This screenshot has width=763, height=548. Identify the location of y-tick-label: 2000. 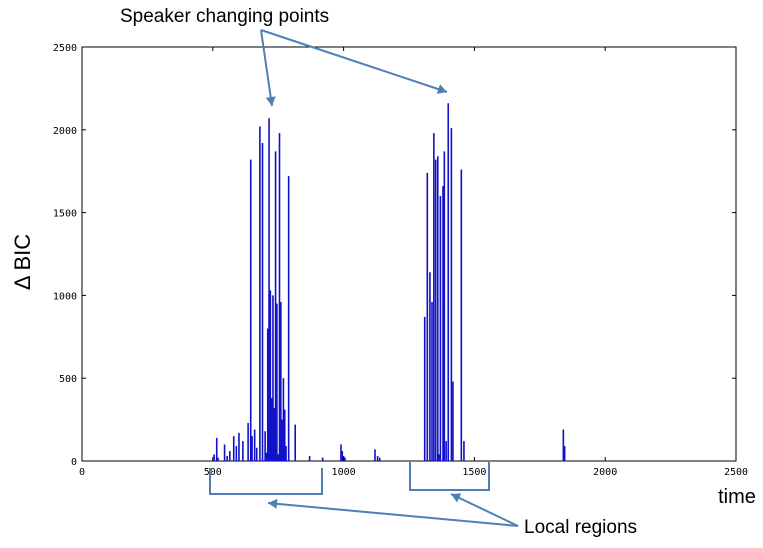
(65, 131).